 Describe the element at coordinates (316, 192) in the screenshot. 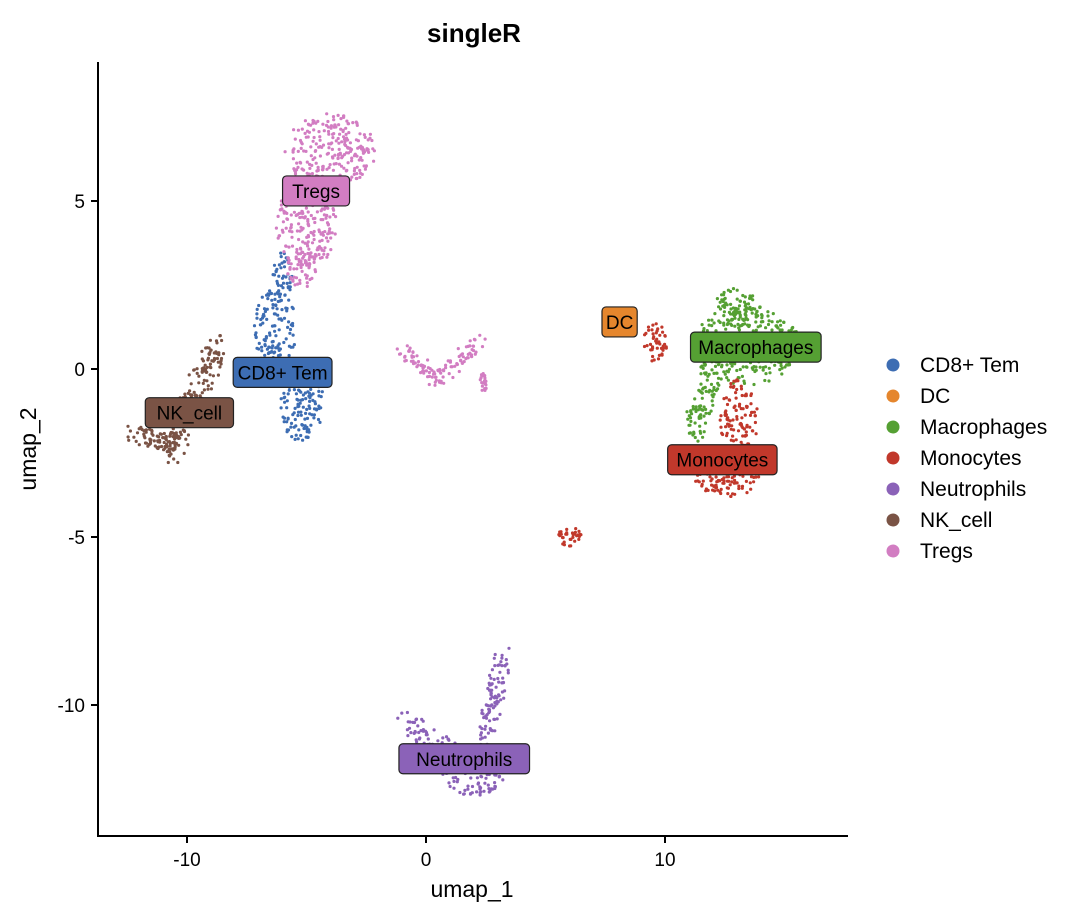

I see `svg-text: Tregs` at that location.